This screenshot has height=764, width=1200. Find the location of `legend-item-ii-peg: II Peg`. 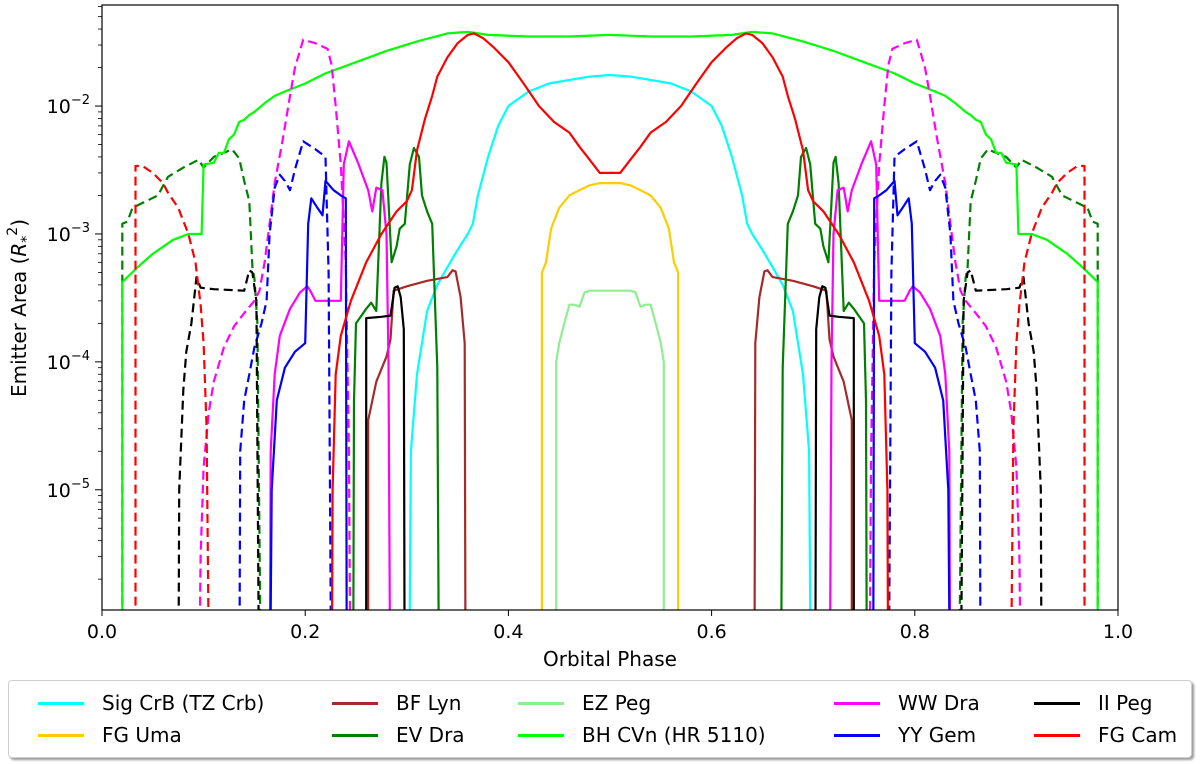

legend-item-ii-peg: II Peg is located at coordinates (1093, 703).